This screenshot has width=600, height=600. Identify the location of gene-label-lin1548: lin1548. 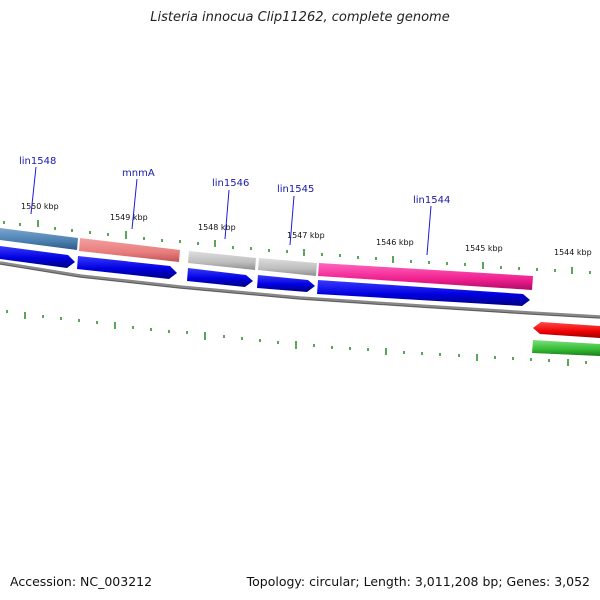
(37, 161).